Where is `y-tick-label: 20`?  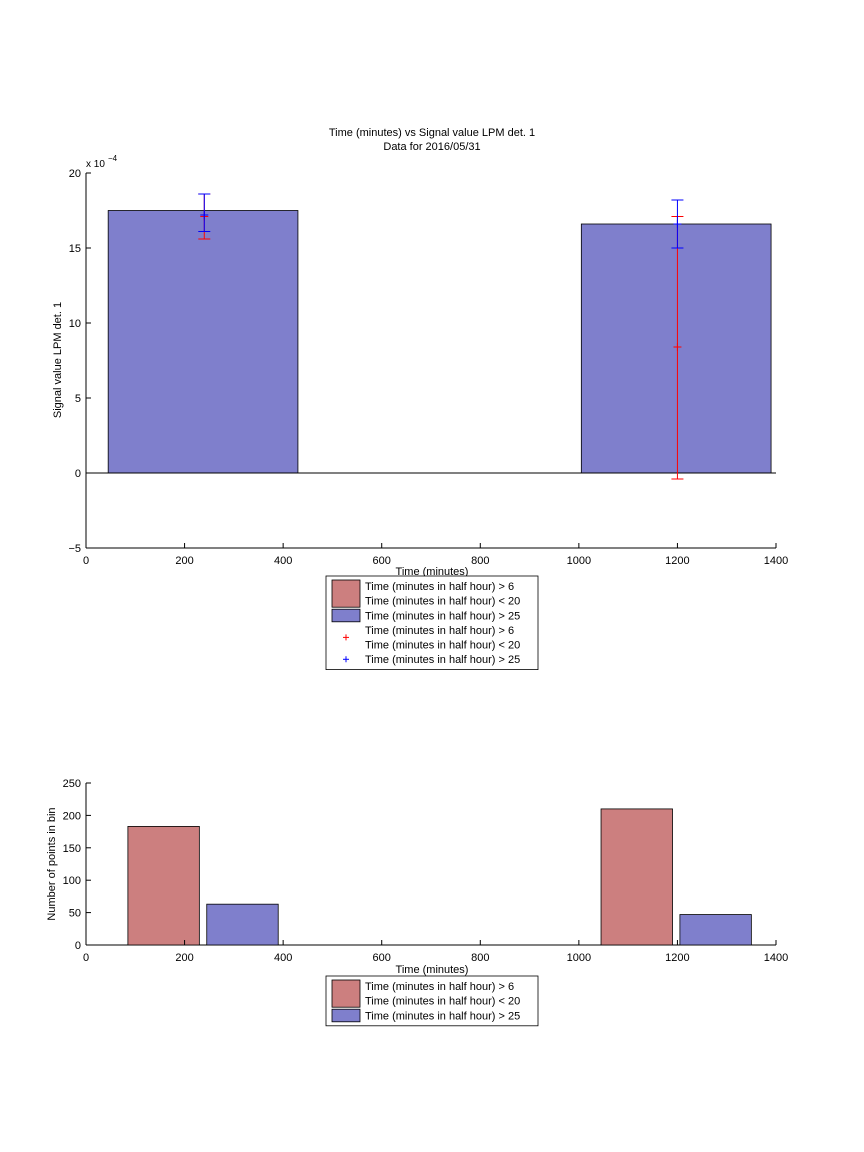 y-tick-label: 20 is located at coordinates (75, 174).